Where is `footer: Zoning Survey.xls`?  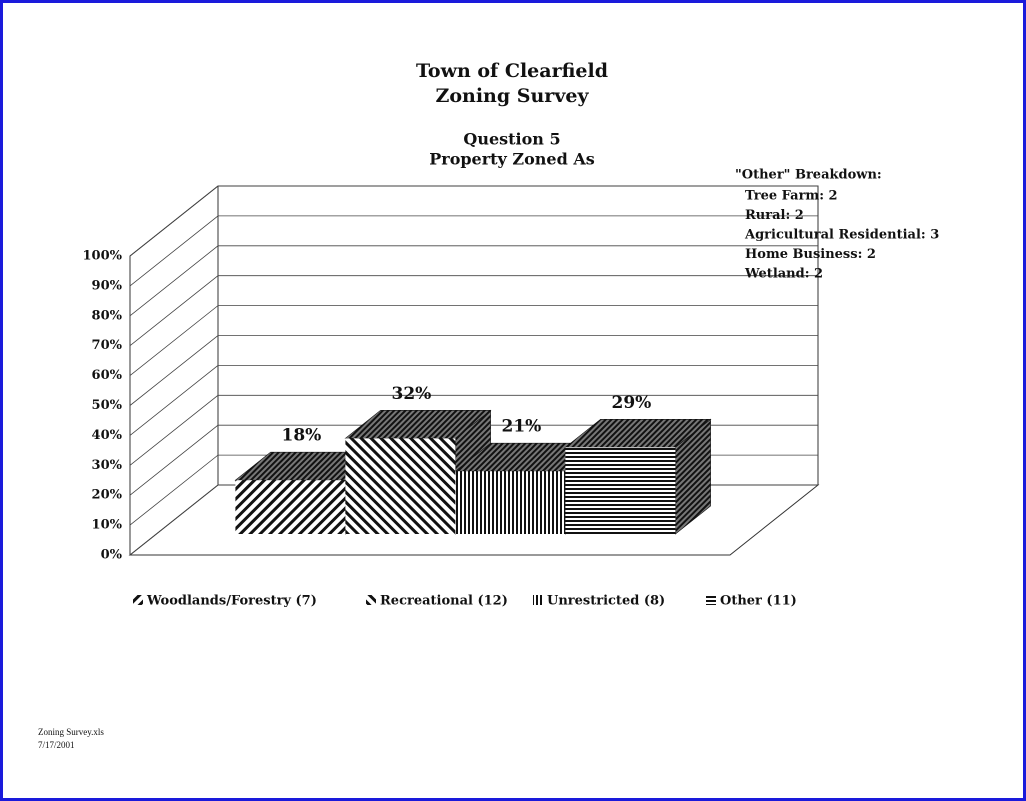
footer: Zoning Survey.xls is located at coordinates (71, 732).